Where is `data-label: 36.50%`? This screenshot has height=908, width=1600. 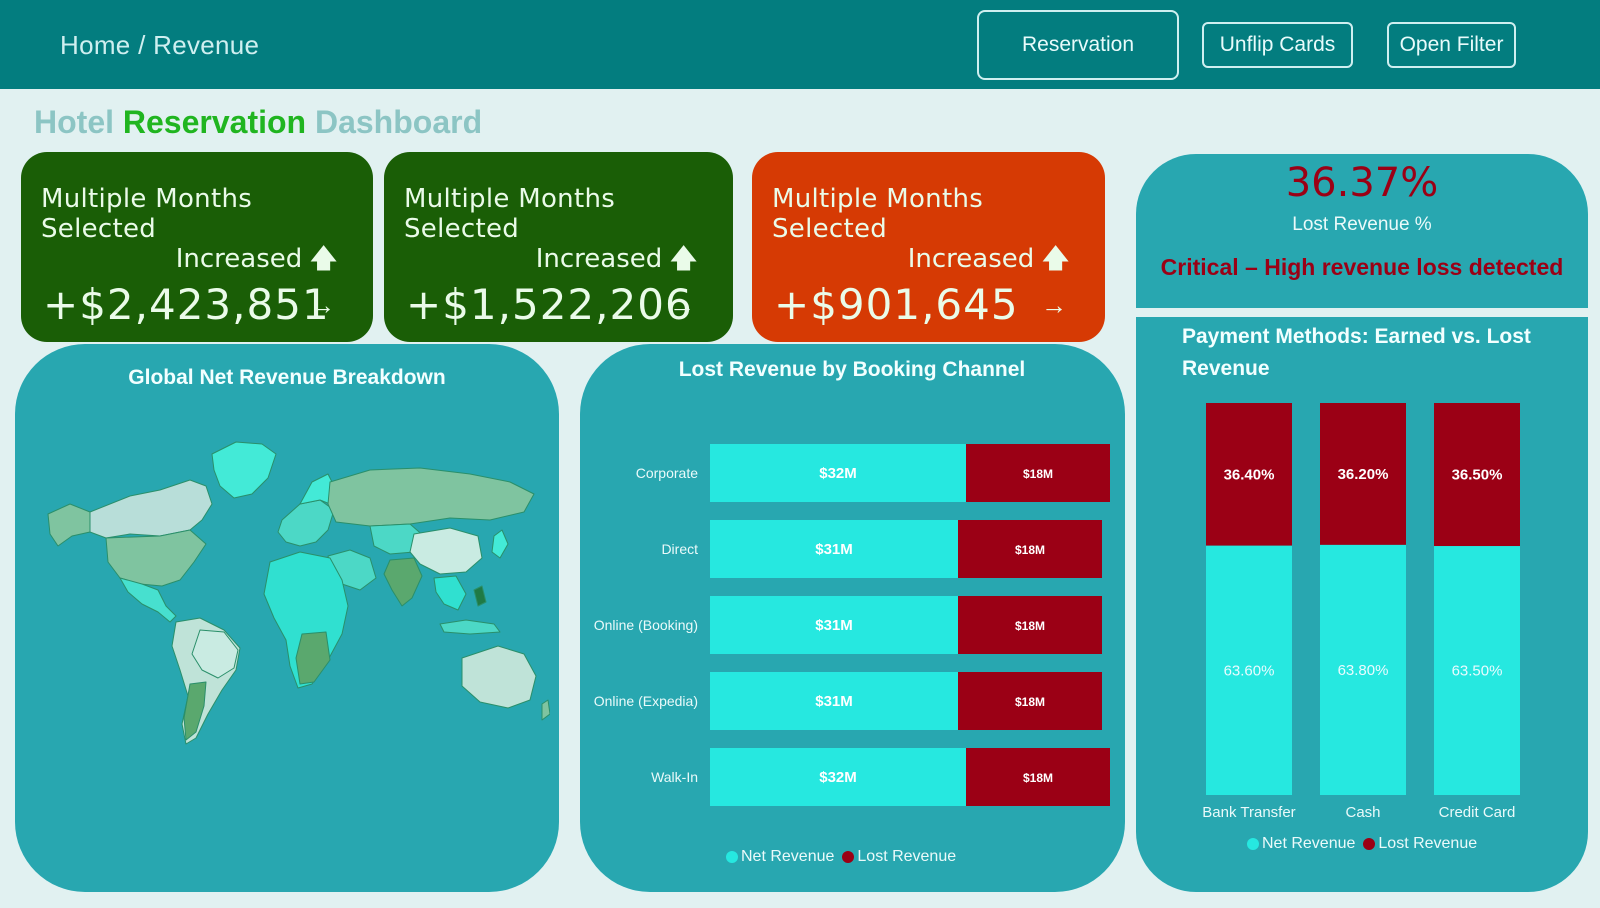 data-label: 36.50% is located at coordinates (1477, 475).